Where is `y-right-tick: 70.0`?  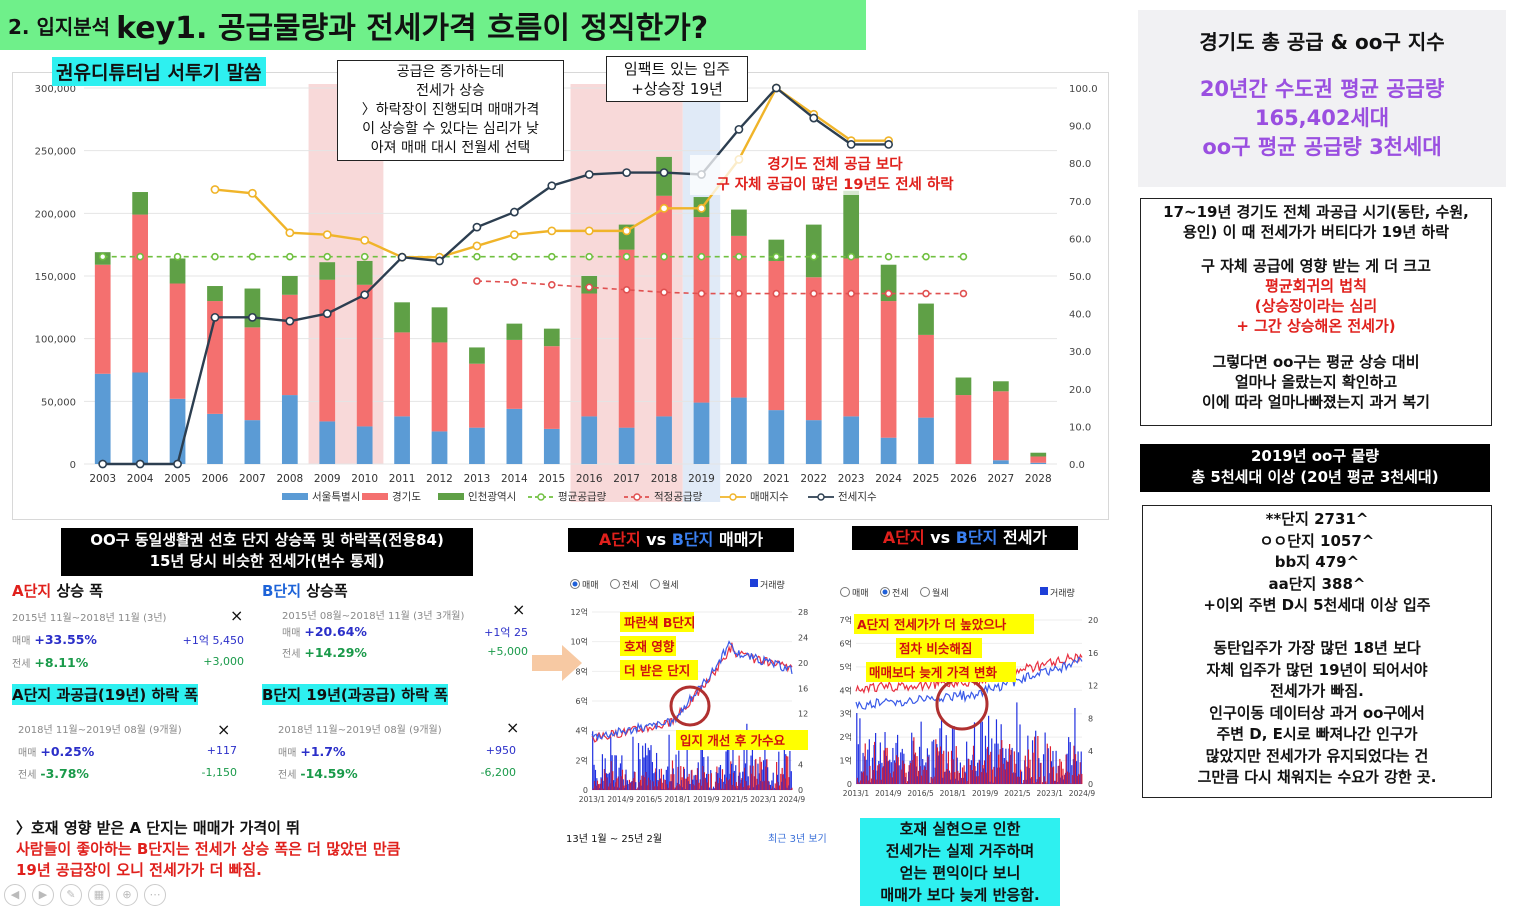
y-right-tick: 70.0 is located at coordinates (1080, 202).